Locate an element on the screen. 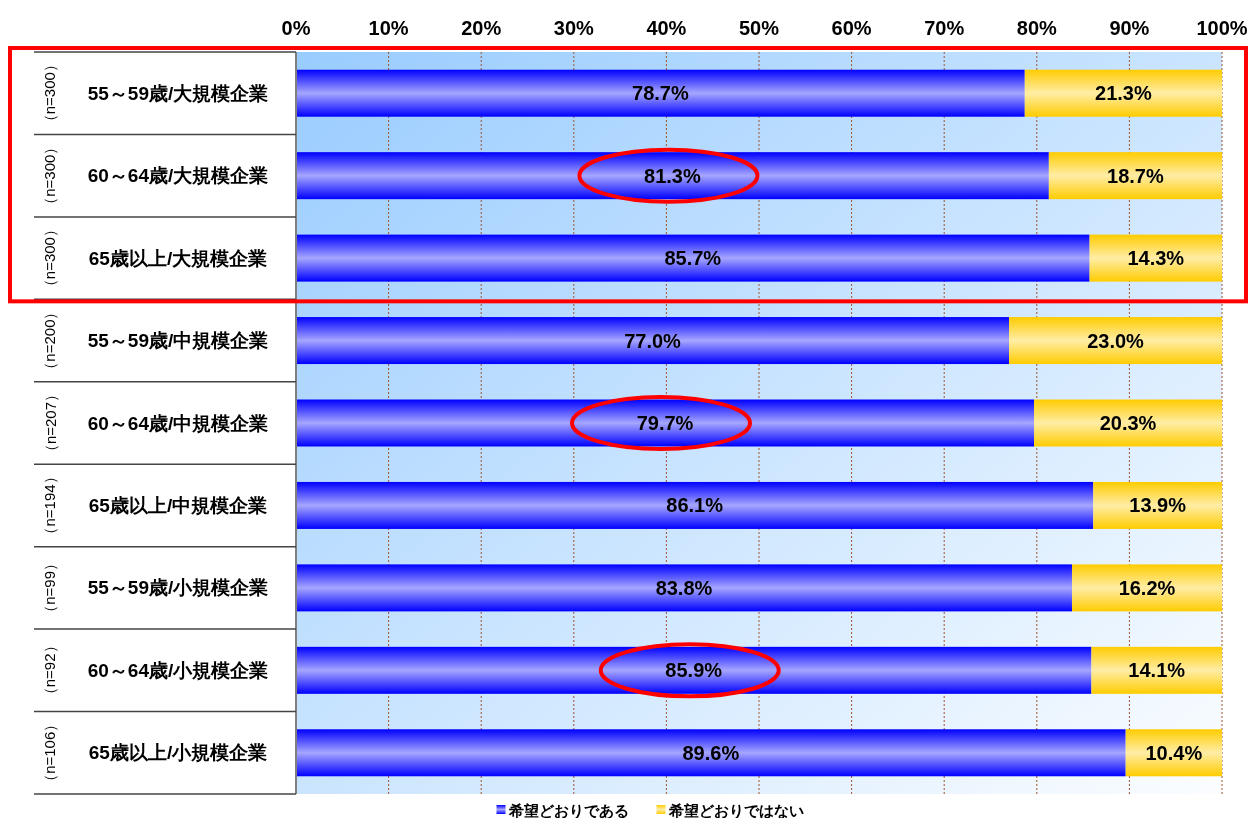  data-label: 83.8% is located at coordinates (684, 587).